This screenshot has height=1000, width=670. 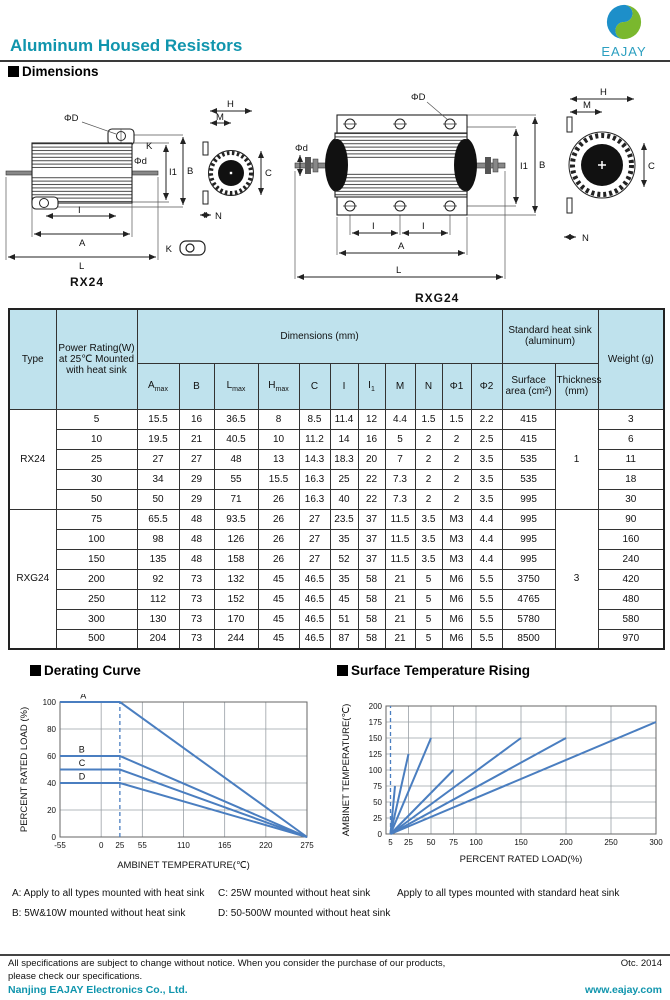 What do you see at coordinates (32, 359) in the screenshot?
I see `col-header-type: Type` at bounding box center [32, 359].